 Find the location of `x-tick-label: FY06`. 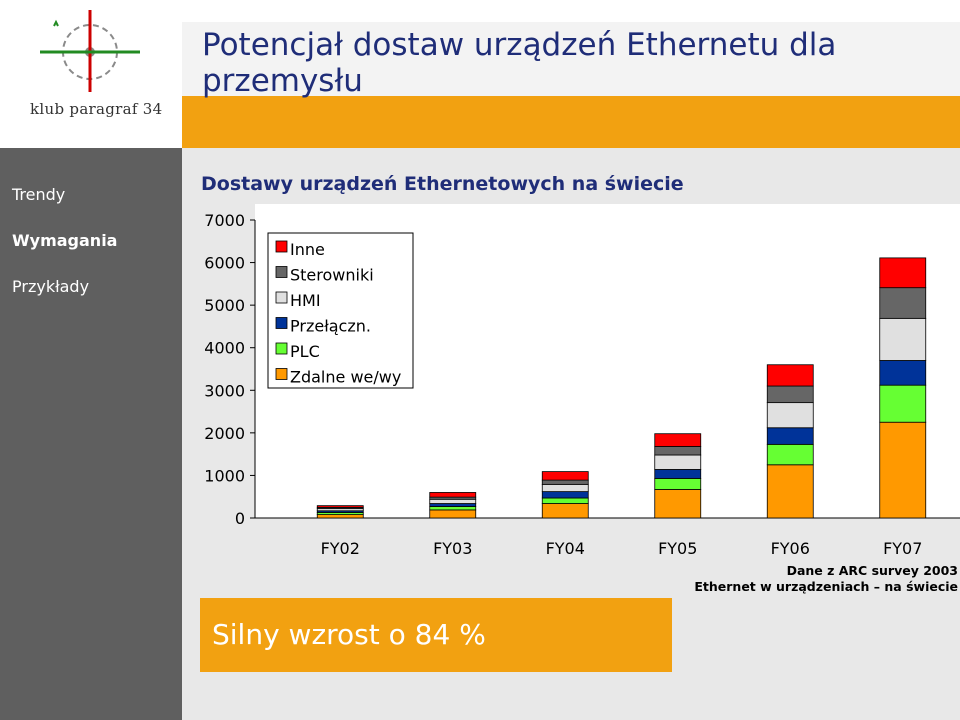

x-tick-label: FY06 is located at coordinates (790, 548).